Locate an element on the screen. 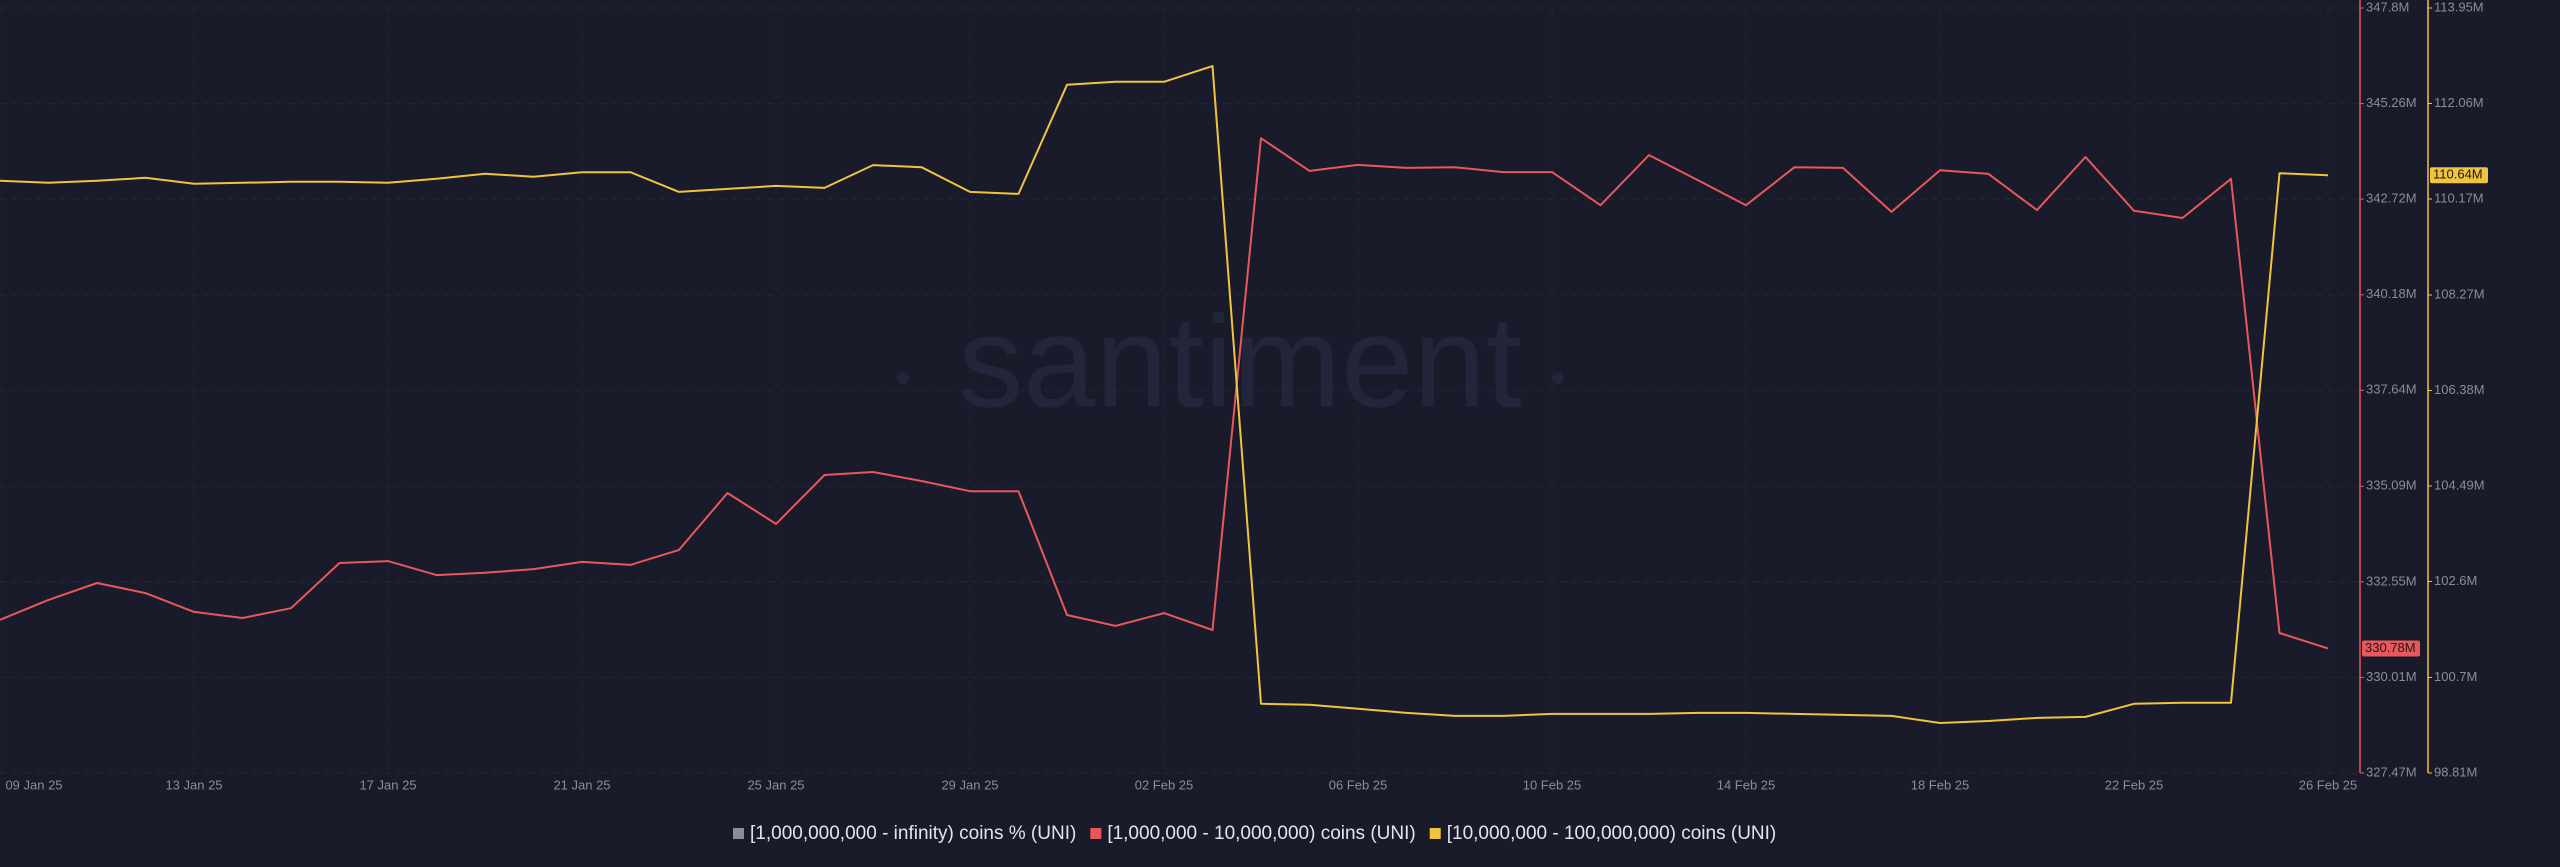 Image resolution: width=2560 pixels, height=867 pixels. y2-tick-label: 110.17M is located at coordinates (2459, 197).